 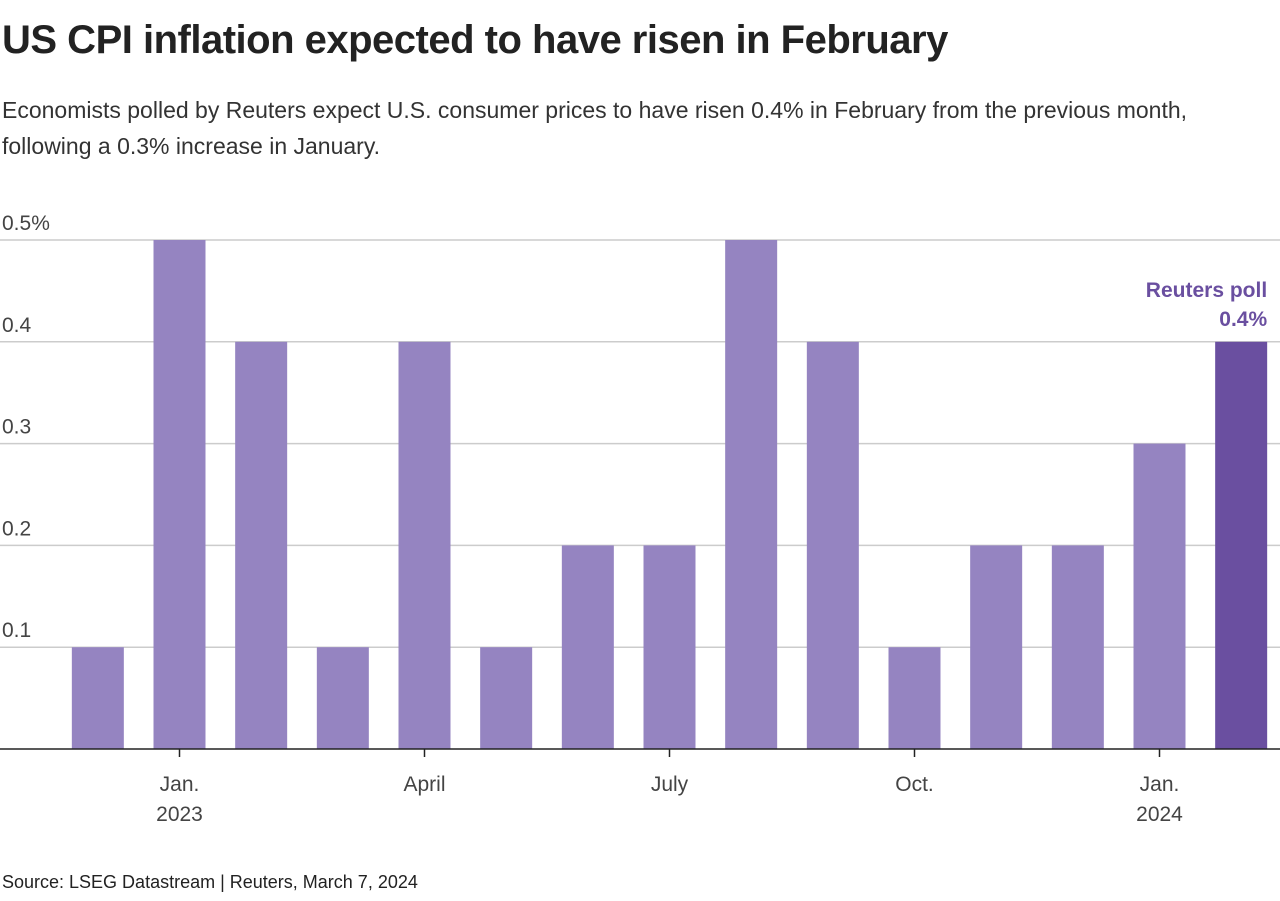 I want to click on x-tick-label: April, so click(x=424, y=784).